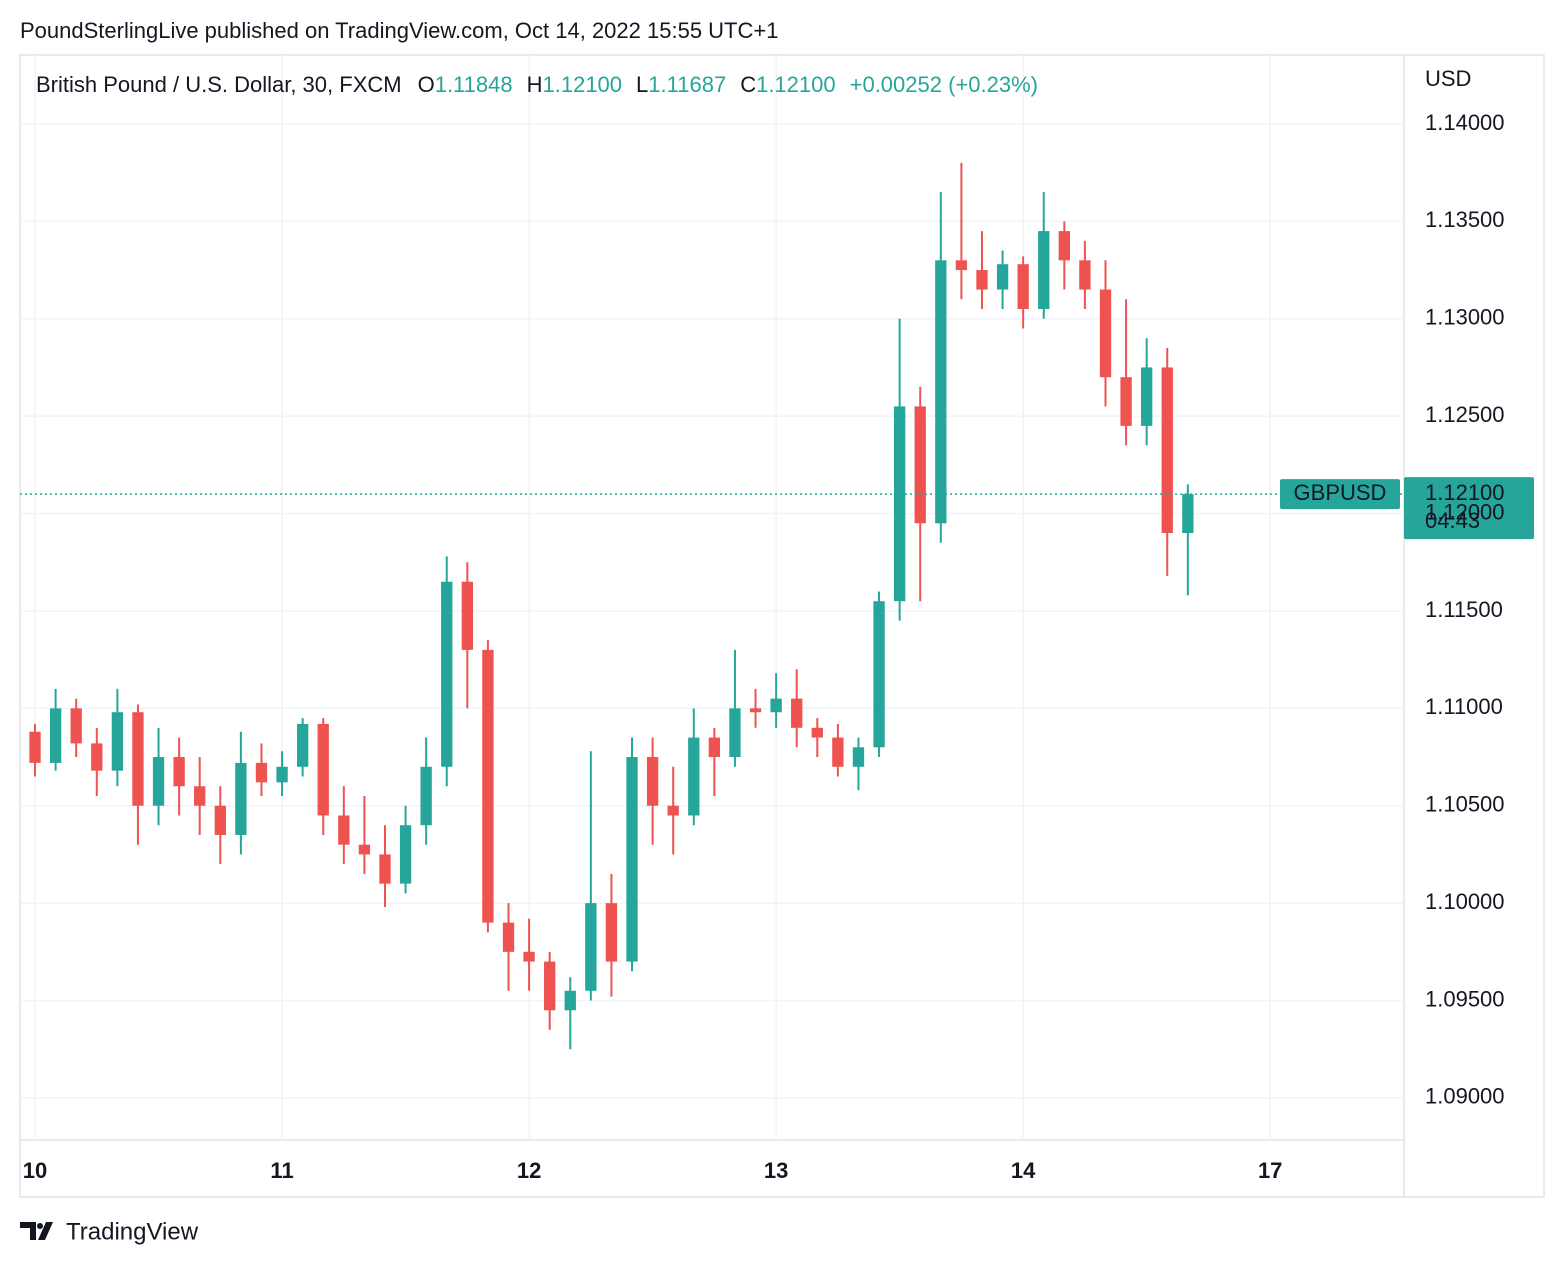  Describe the element at coordinates (132, 1231) in the screenshot. I see `brand-name: TradingView` at that location.